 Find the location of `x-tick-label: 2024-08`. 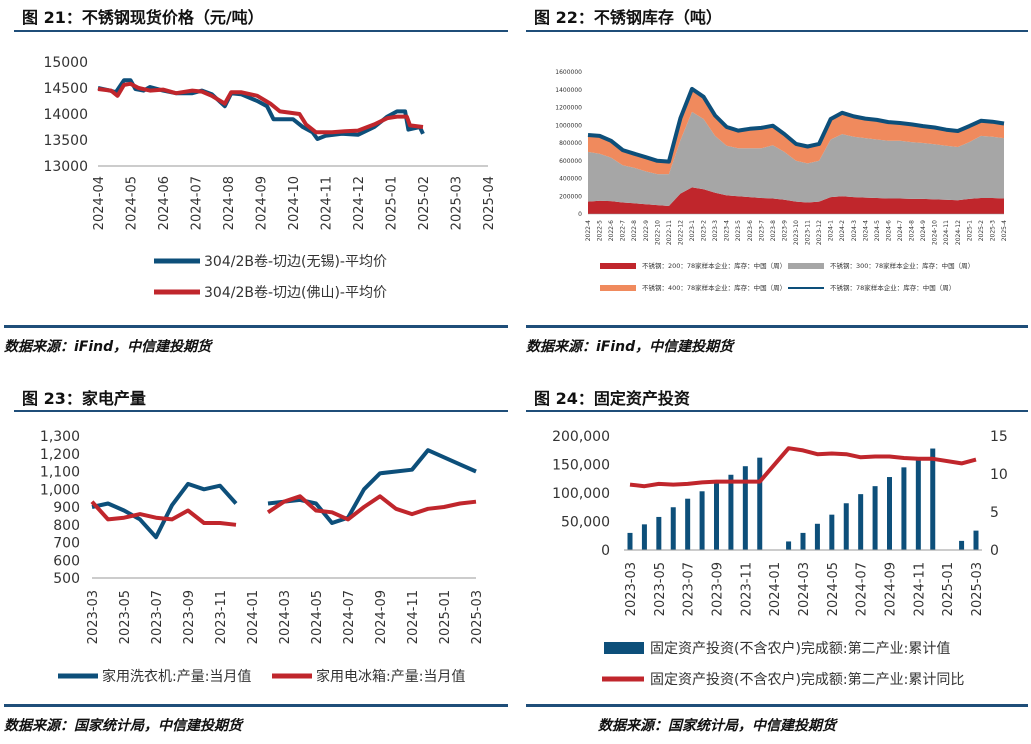

x-tick-label: 2024-08 is located at coordinates (229, 203).